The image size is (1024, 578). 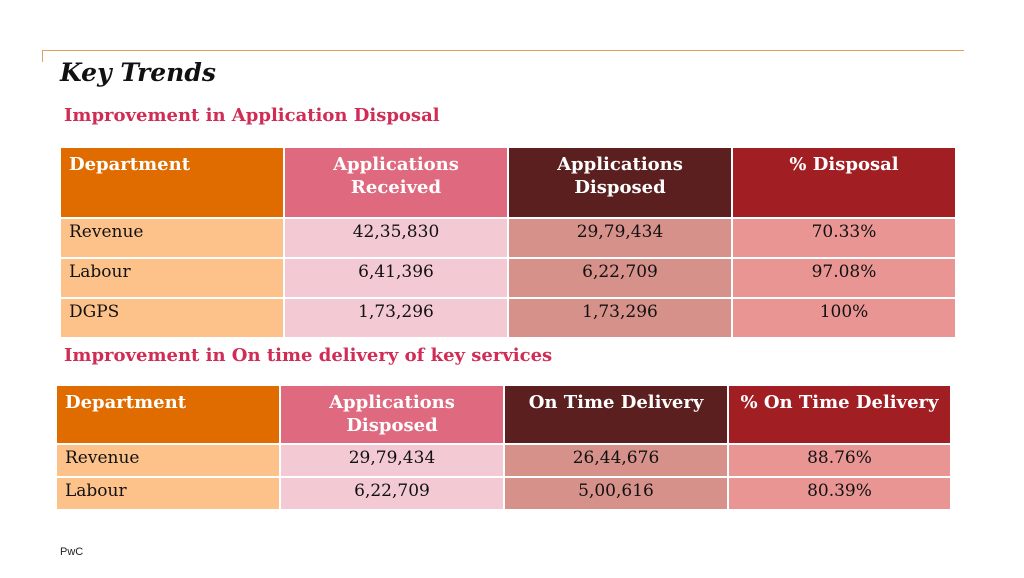 I want to click on table-row: Revenue 29,79,434 26,44,676 88.76%, so click(x=503, y=460).